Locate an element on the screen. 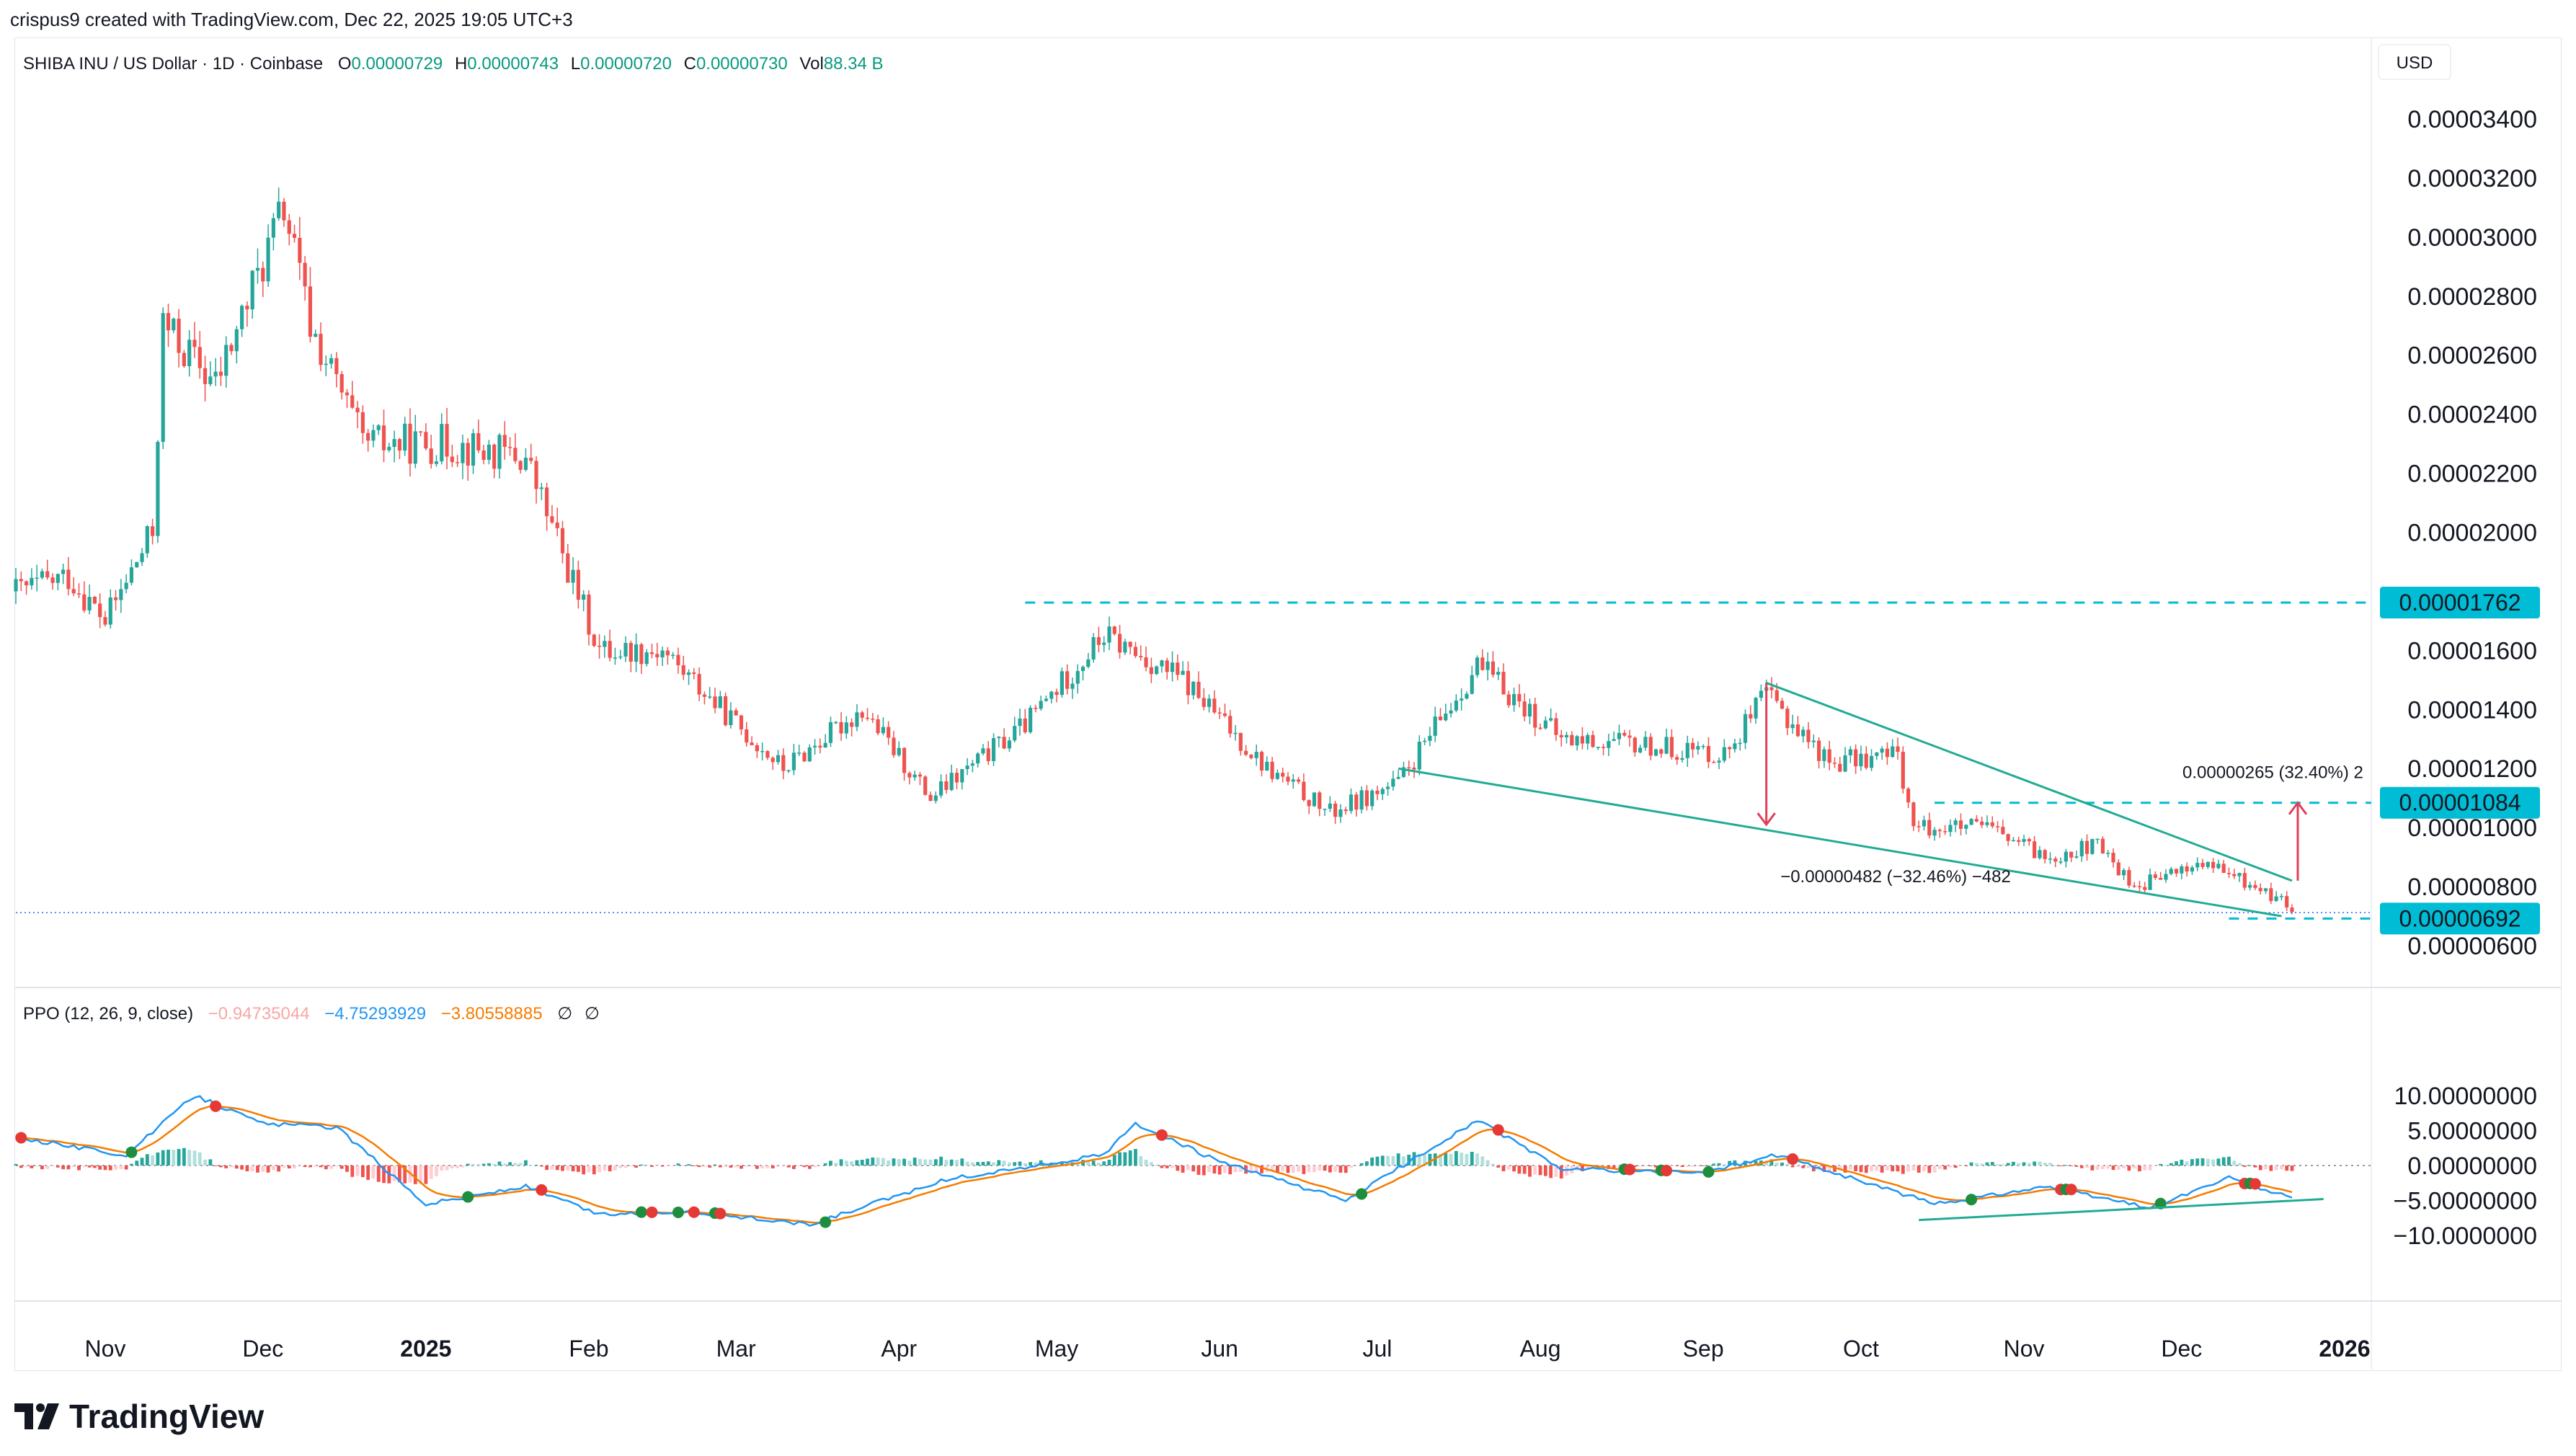 This screenshot has width=2576, height=1456. tradingview-logo: TradingView is located at coordinates (139, 1416).